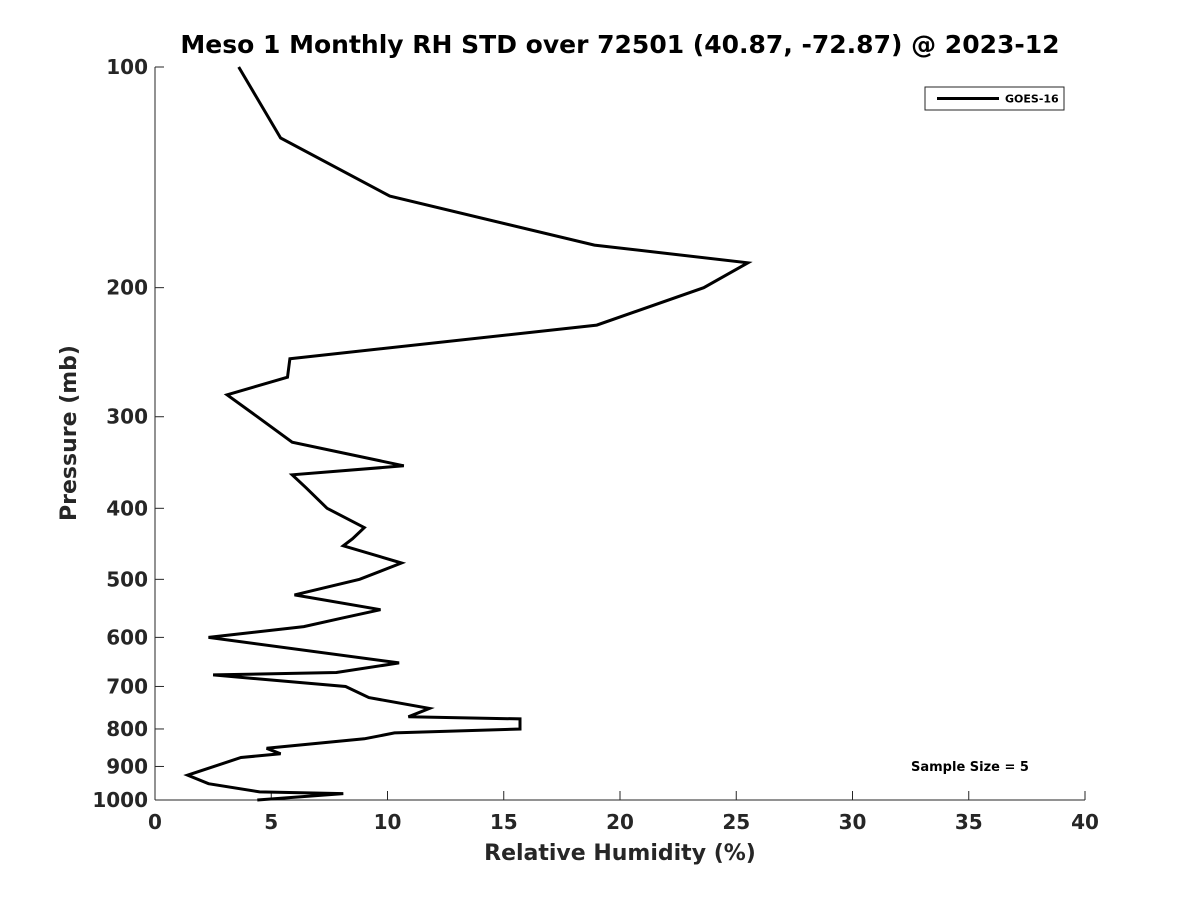 This screenshot has height=900, width=1200. I want to click on x-axis-title: Relative Humidity (%), so click(620, 853).